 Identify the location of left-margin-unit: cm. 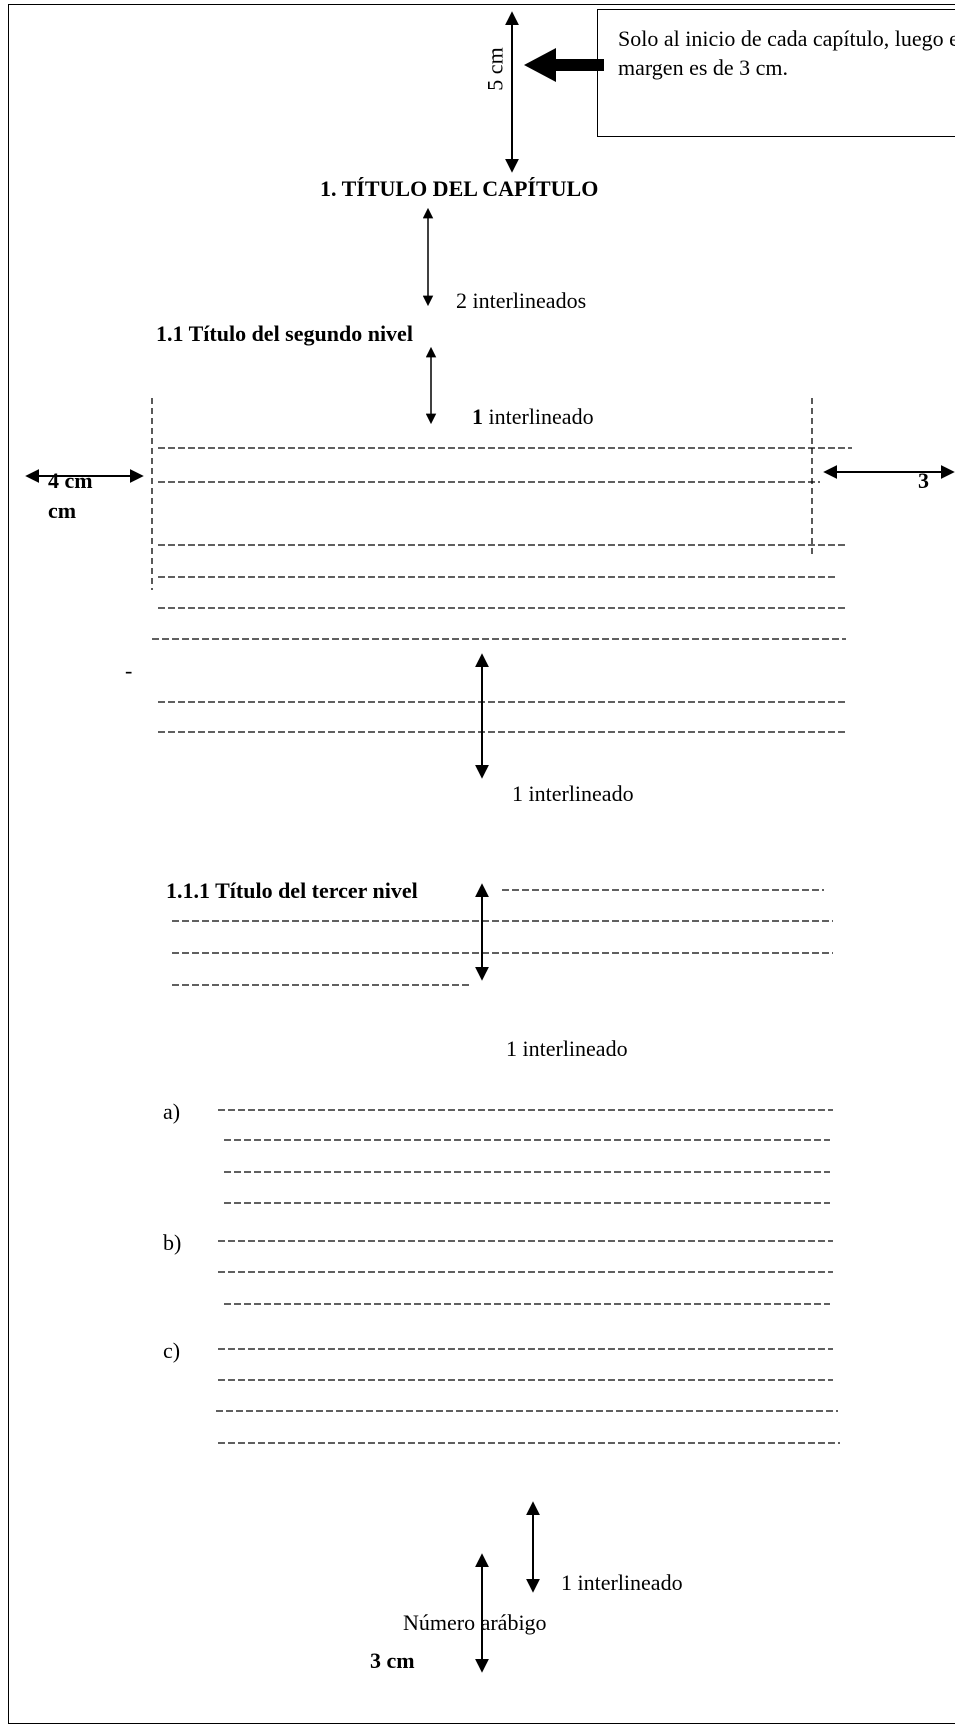
(62, 510).